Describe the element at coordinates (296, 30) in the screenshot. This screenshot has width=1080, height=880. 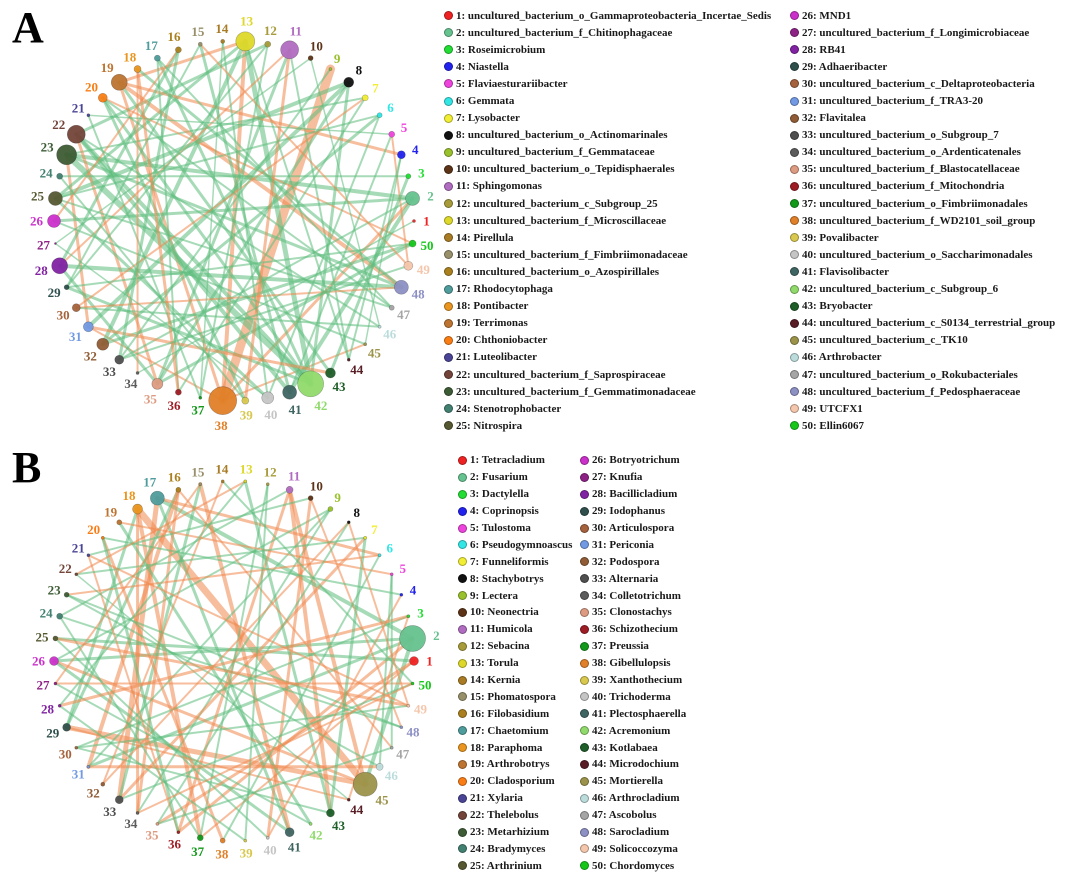
I see `node-number-label: 11` at that location.